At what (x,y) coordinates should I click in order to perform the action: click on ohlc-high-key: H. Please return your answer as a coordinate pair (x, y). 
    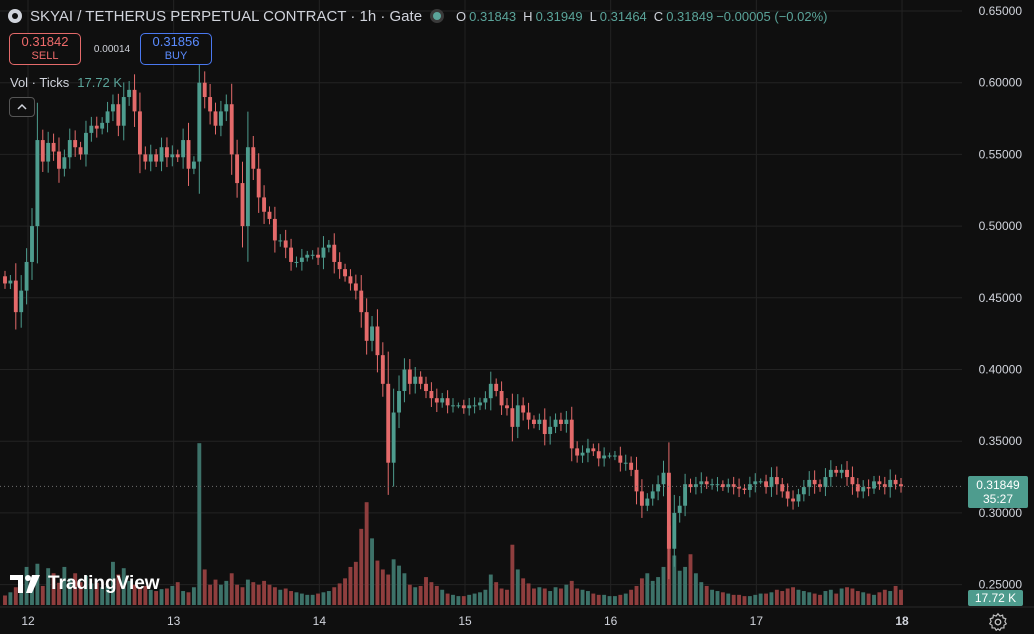
    Looking at the image, I should click on (528, 16).